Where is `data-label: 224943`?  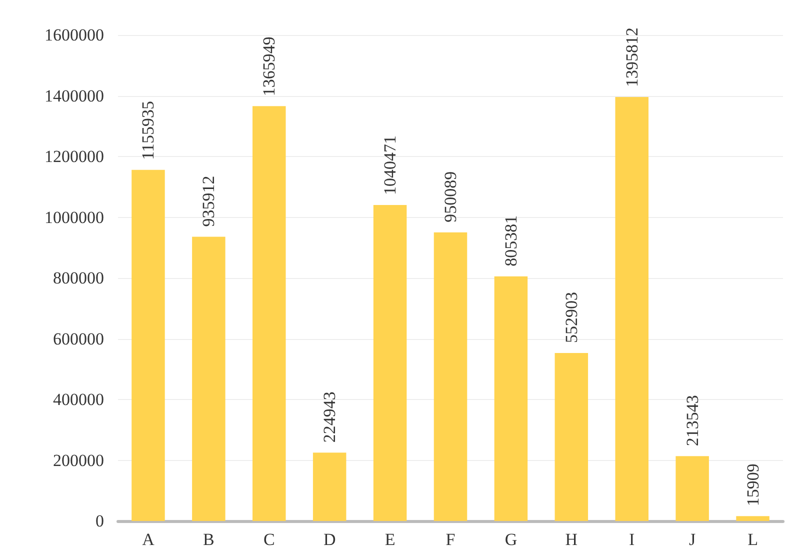
data-label: 224943 is located at coordinates (330, 417).